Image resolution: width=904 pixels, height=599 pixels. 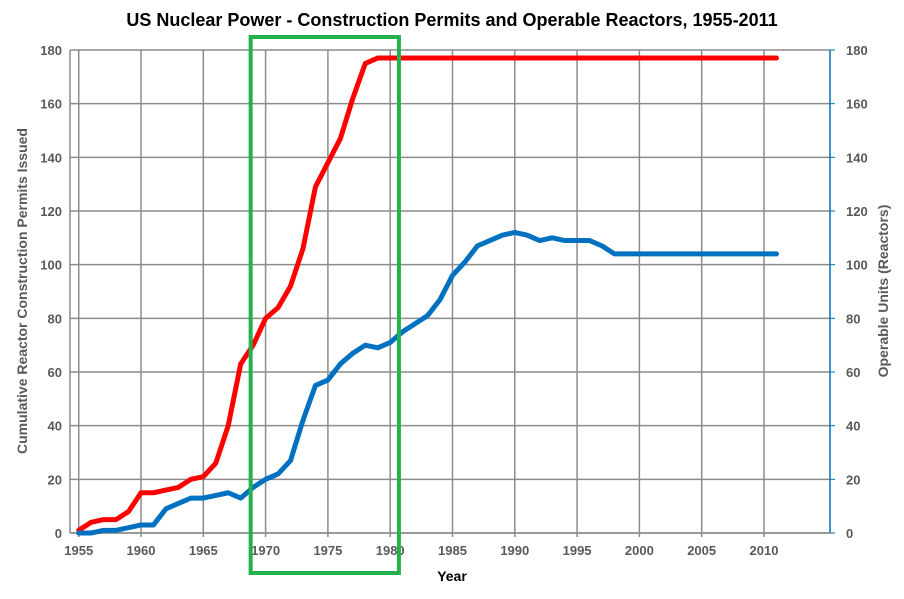 I want to click on x-tick-label: 2000, so click(x=639, y=550).